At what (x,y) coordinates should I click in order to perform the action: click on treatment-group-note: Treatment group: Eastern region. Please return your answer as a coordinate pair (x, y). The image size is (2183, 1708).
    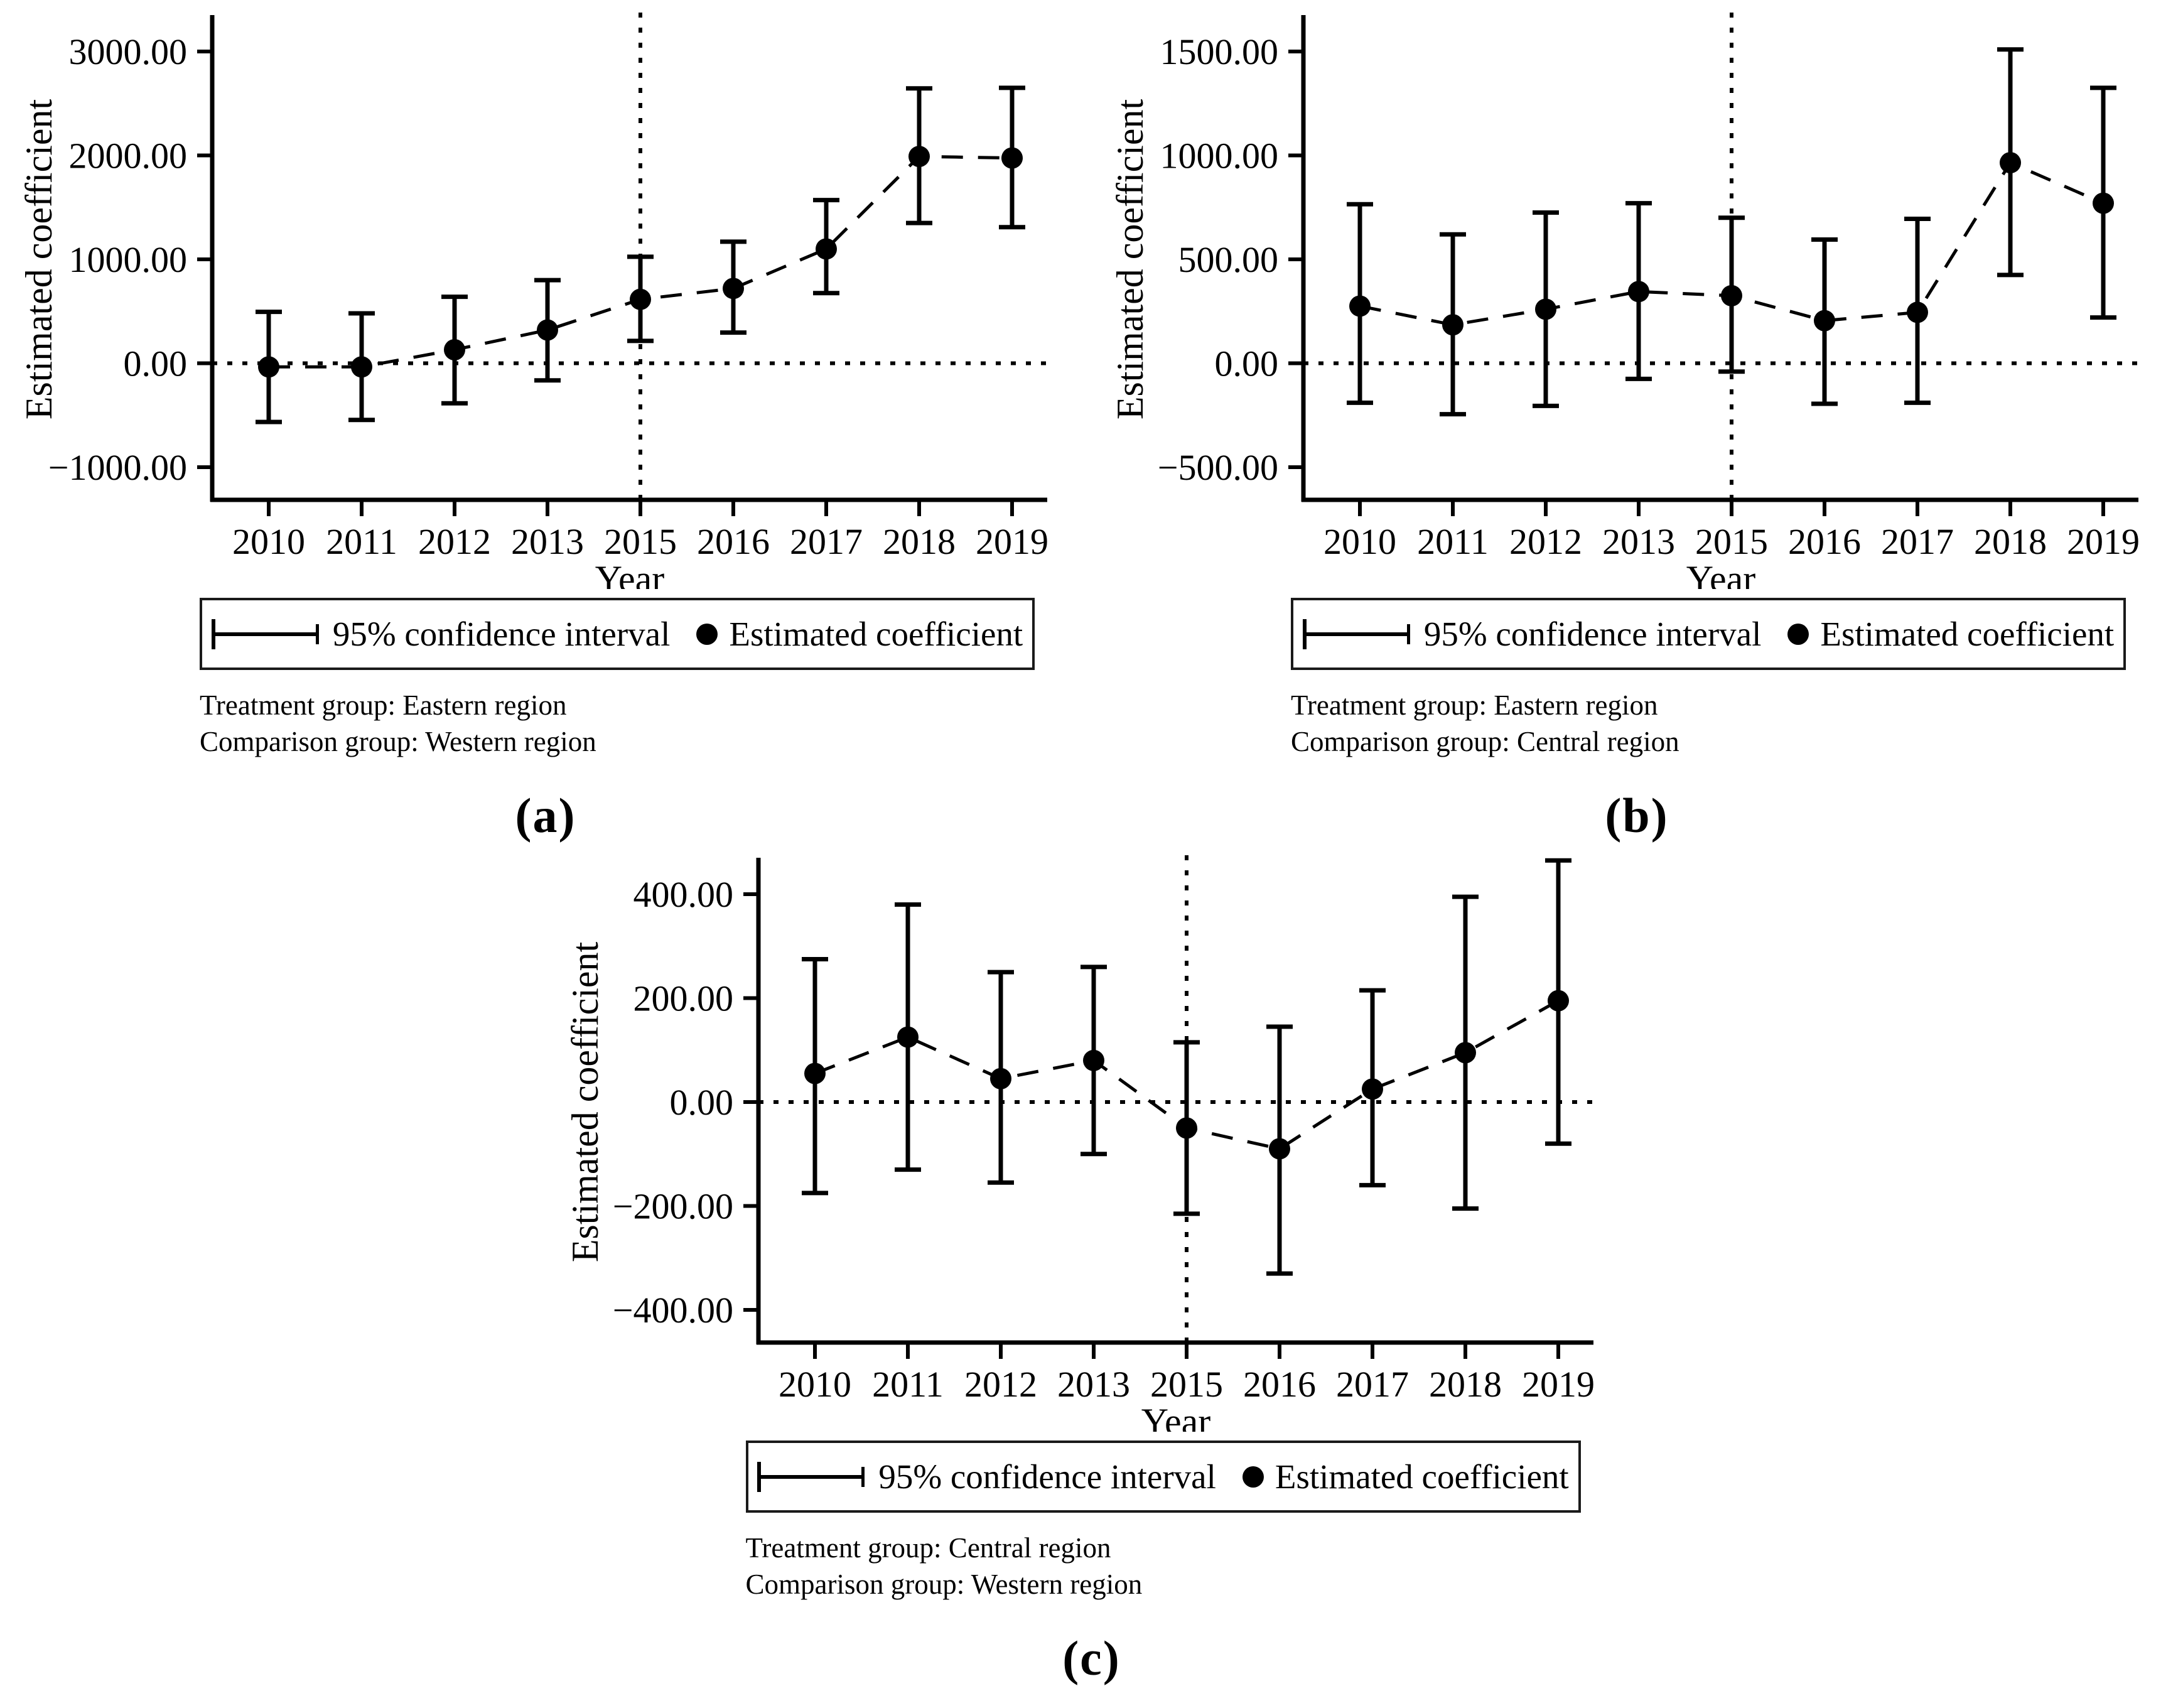
    Looking at the image, I should click on (384, 705).